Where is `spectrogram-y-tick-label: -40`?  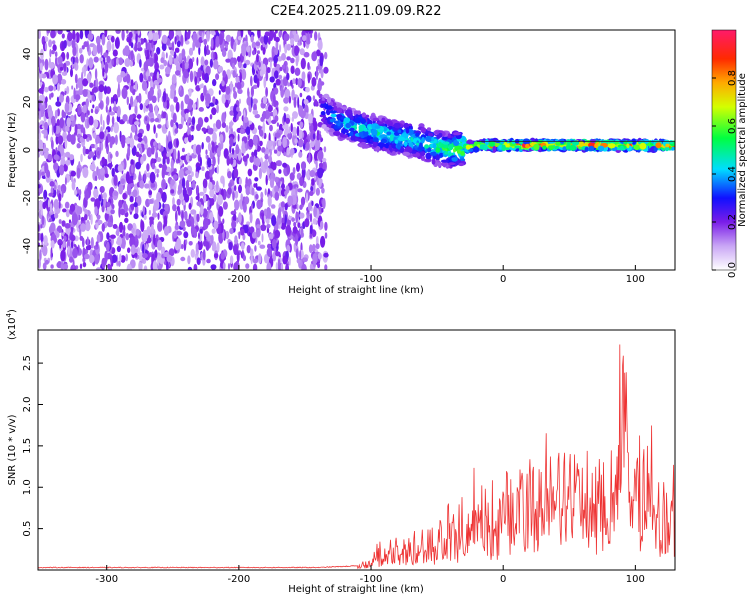
spectrogram-y-tick-label: -40 is located at coordinates (27, 246).